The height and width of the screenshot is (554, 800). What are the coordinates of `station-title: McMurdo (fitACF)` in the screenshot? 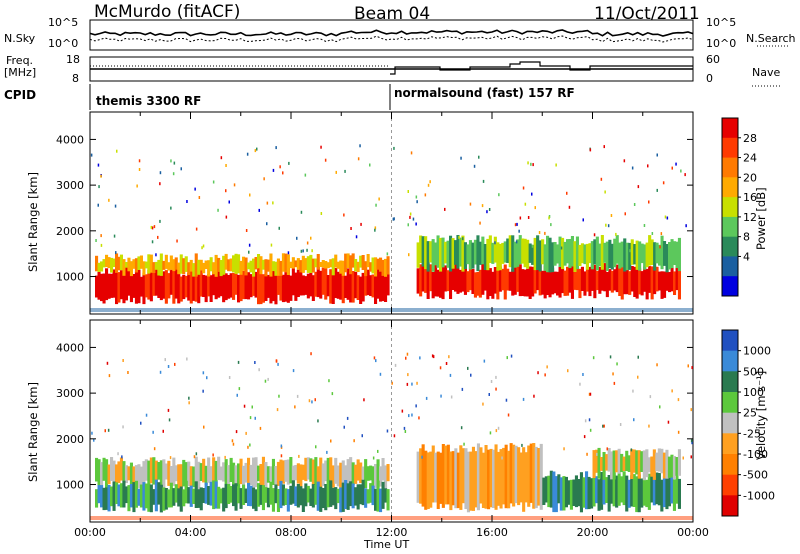 It's located at (167, 12).